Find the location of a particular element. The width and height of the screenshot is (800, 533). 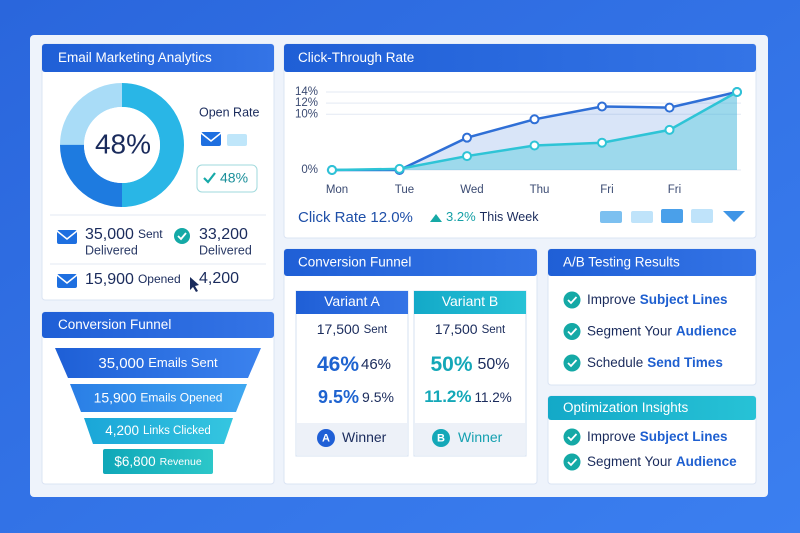

series-area is located at coordinates (534, 131).